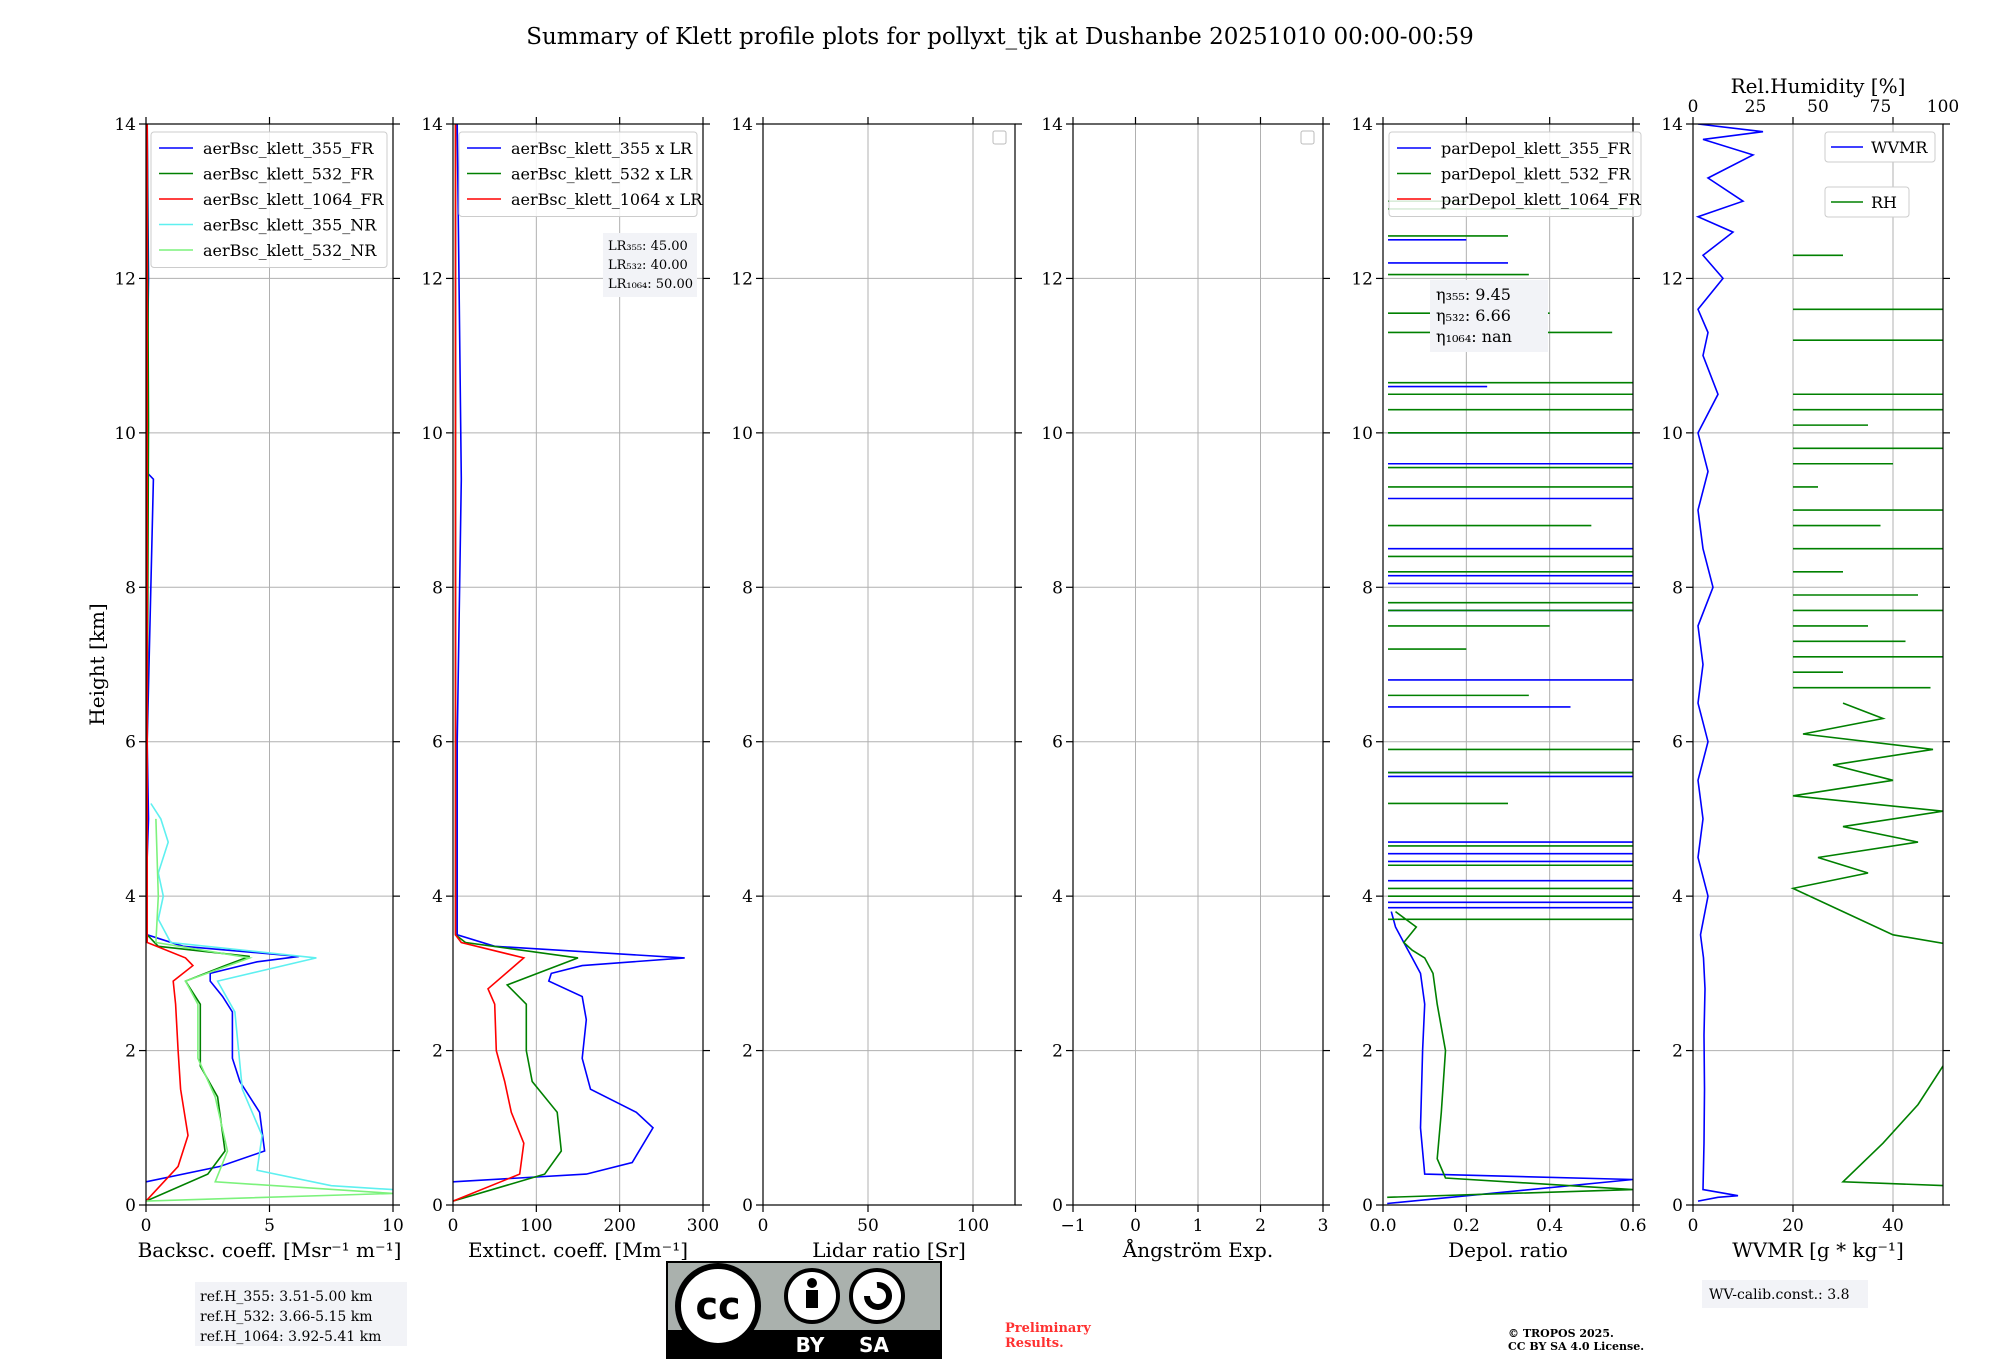 This screenshot has height=1360, width=2000. I want to click on x2-tick-label: 0, so click(1693, 107).